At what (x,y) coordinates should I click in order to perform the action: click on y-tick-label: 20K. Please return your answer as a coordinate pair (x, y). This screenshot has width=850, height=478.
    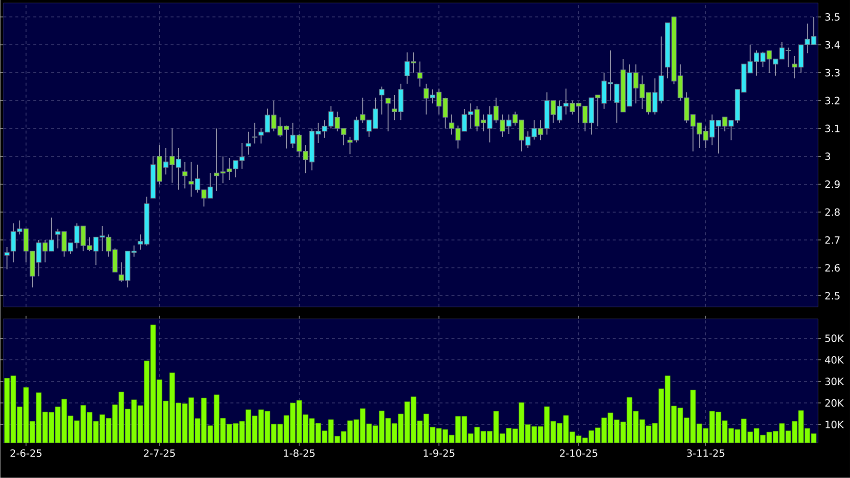
    Looking at the image, I should click on (834, 403).